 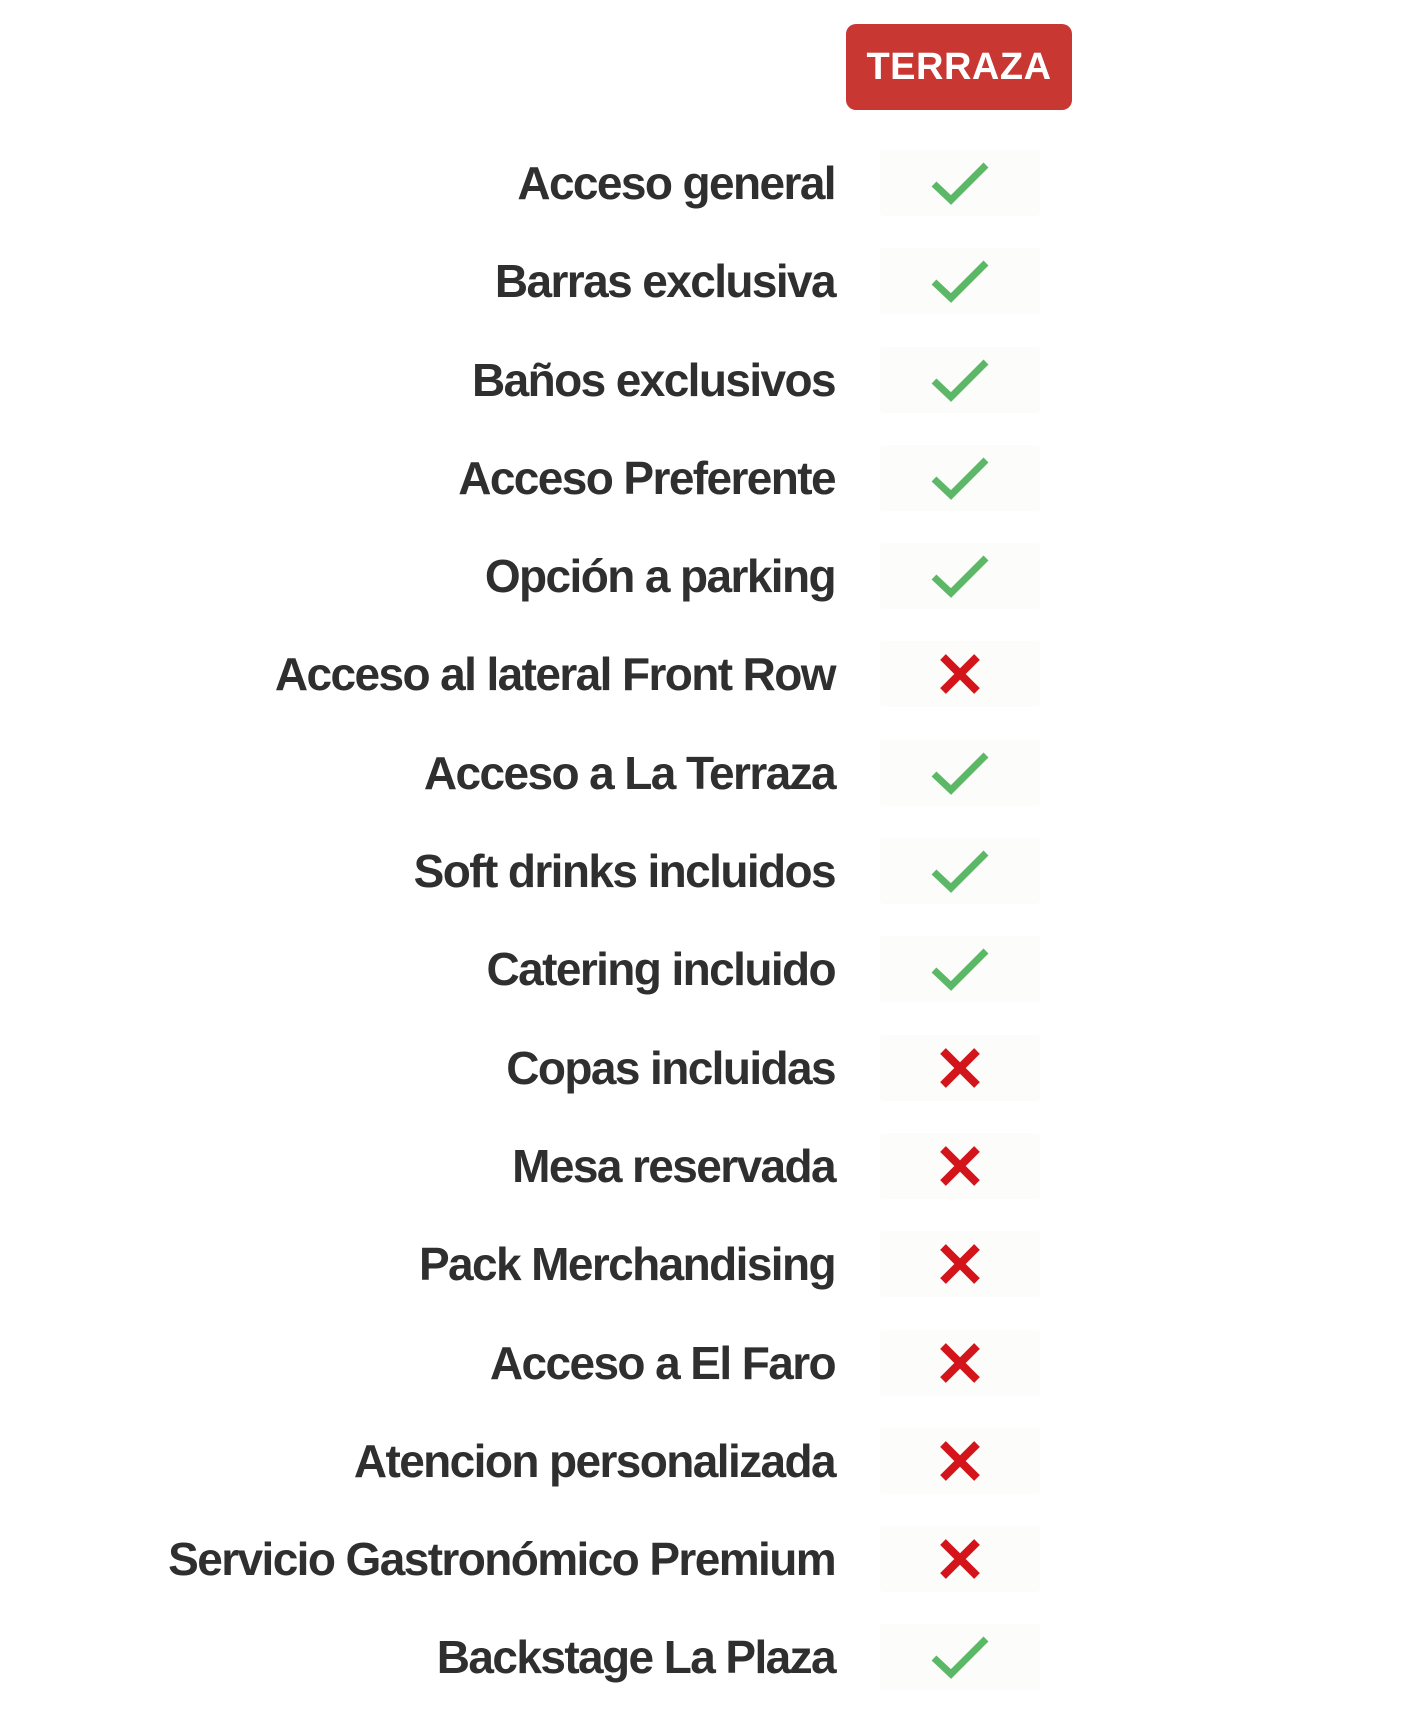 I want to click on feature-row-1: Acceso general, so click(x=710, y=197).